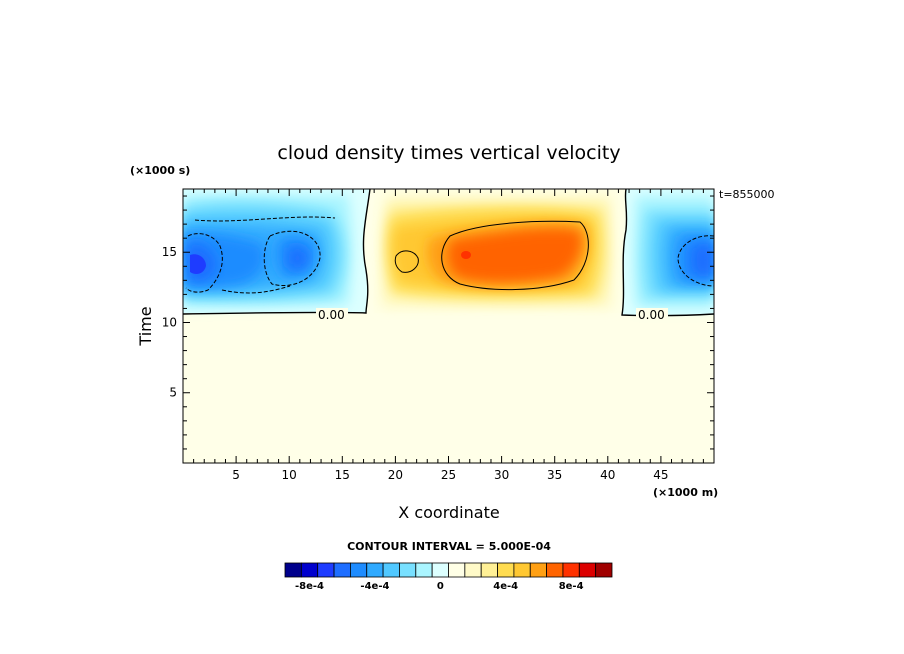 Image resolution: width=904 pixels, height=654 pixels. Describe the element at coordinates (236, 475) in the screenshot. I see `x-tick-label: 5` at that location.